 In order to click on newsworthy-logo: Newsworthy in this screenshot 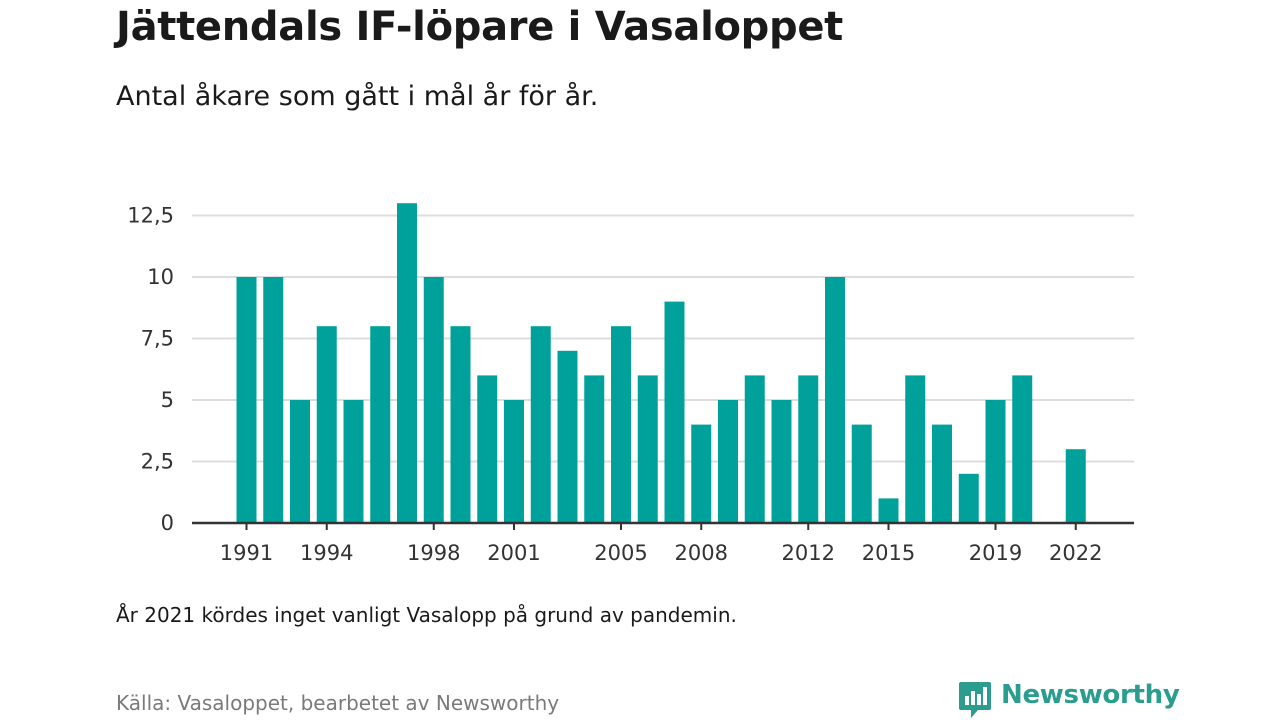, I will do `click(1069, 700)`.